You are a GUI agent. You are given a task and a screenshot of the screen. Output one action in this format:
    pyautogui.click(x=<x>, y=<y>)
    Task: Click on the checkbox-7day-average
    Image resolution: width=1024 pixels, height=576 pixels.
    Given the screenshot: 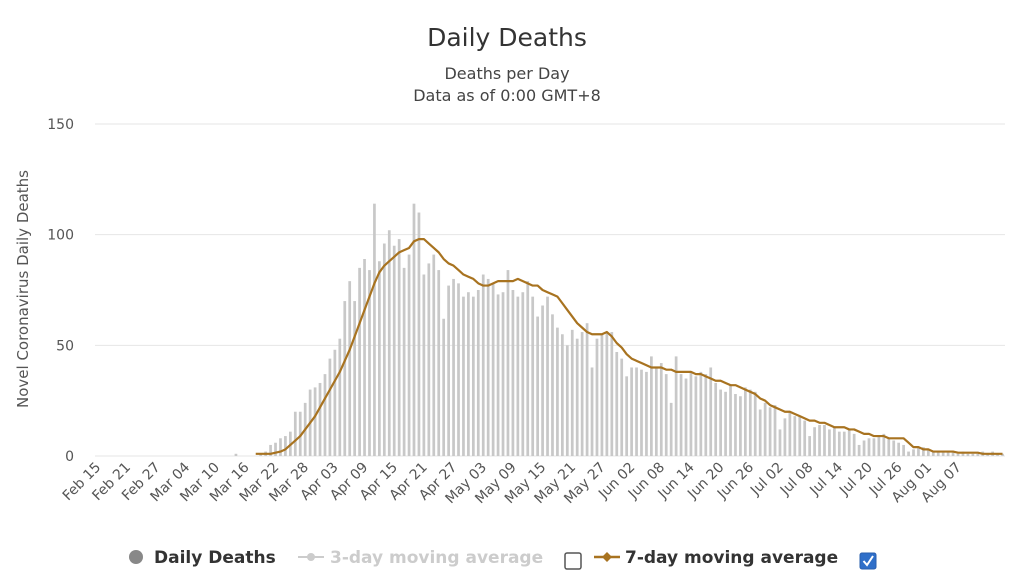 What is the action you would take?
    pyautogui.click(x=868, y=561)
    